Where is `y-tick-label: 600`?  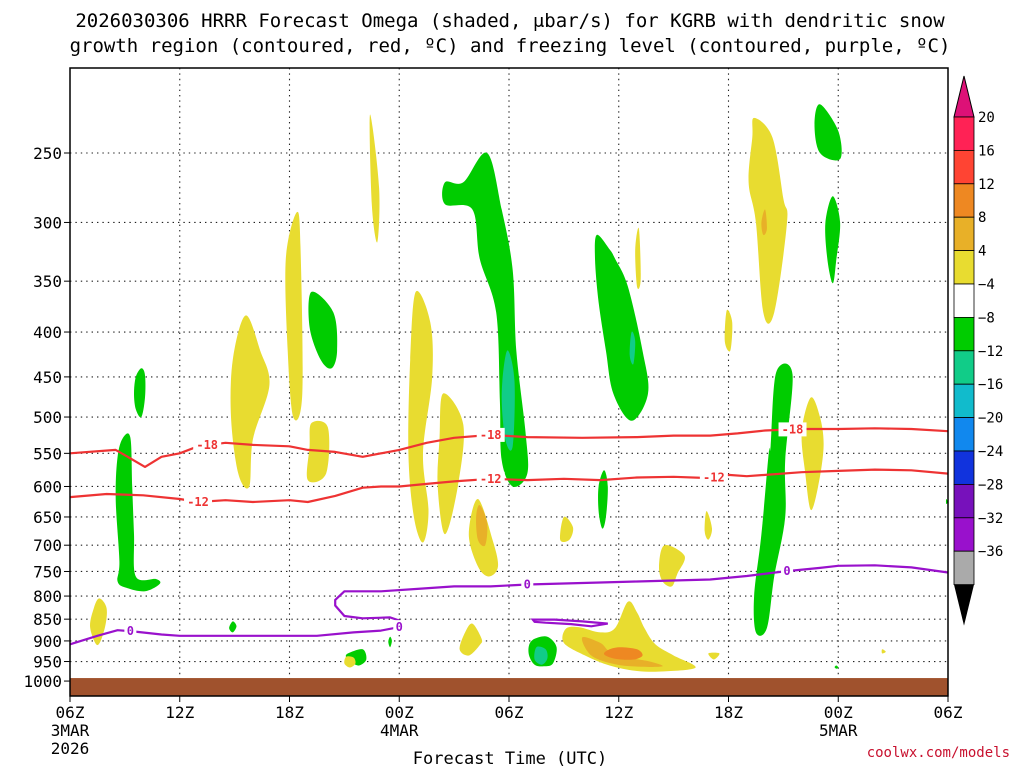
y-tick-label: 600 is located at coordinates (47, 486).